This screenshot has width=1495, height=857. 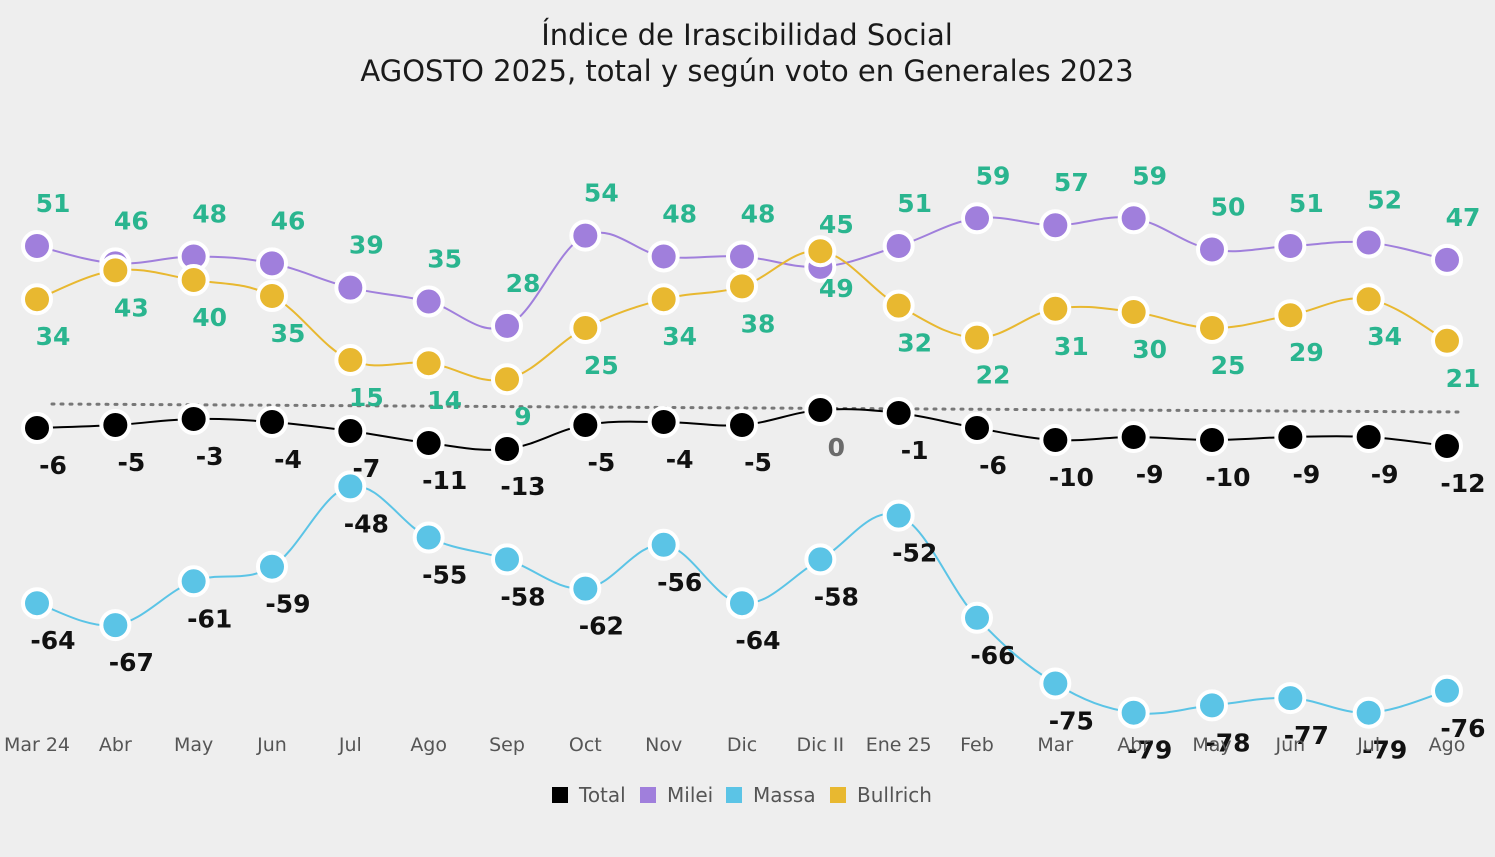 I want to click on data-label-bullrich-2: 40, so click(x=209, y=317).